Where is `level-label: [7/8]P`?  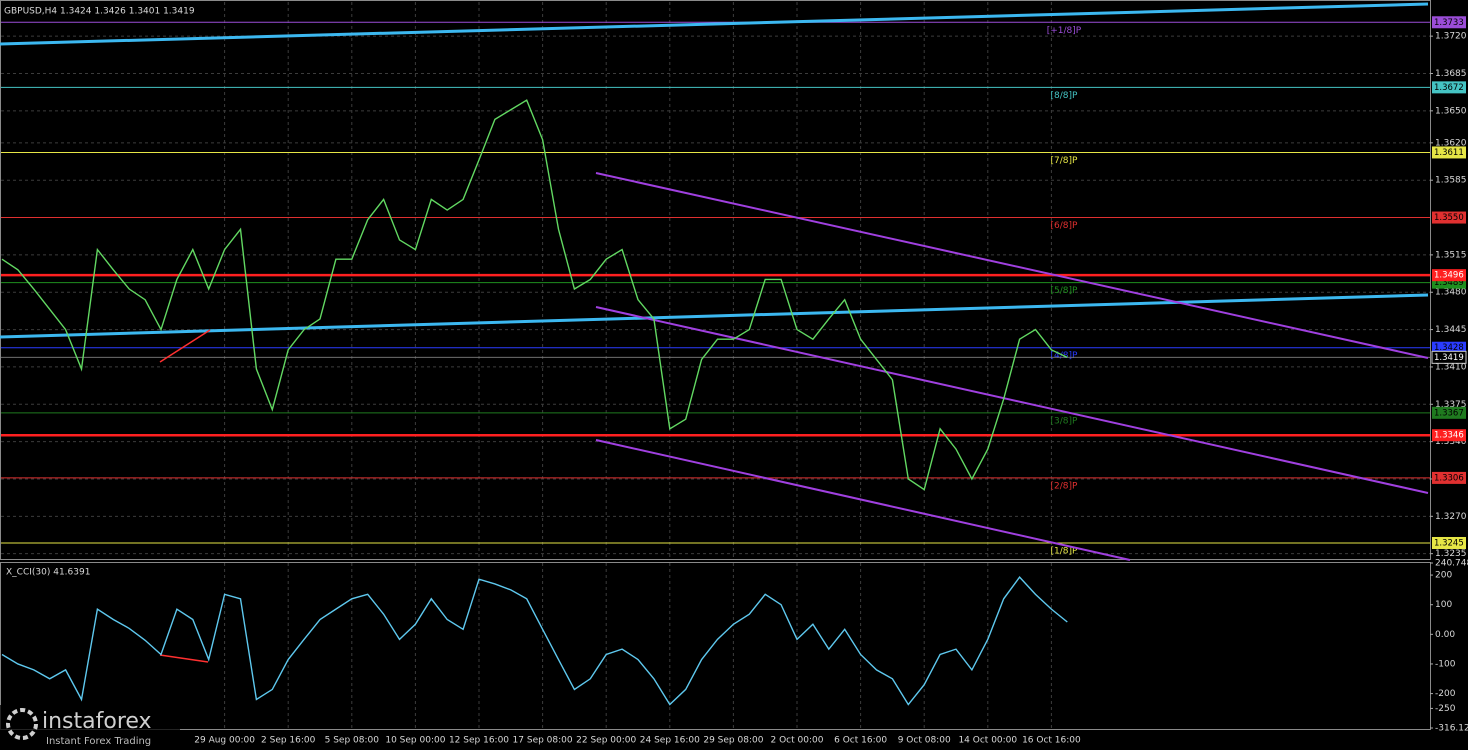
level-label: [7/8]P is located at coordinates (1065, 161).